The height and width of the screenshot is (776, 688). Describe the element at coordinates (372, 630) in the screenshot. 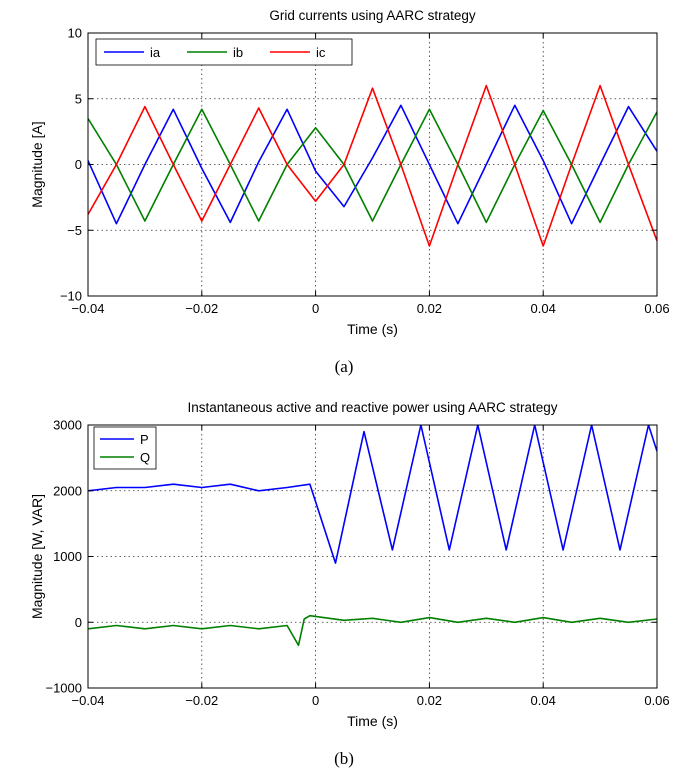

I see `series-line-q` at that location.